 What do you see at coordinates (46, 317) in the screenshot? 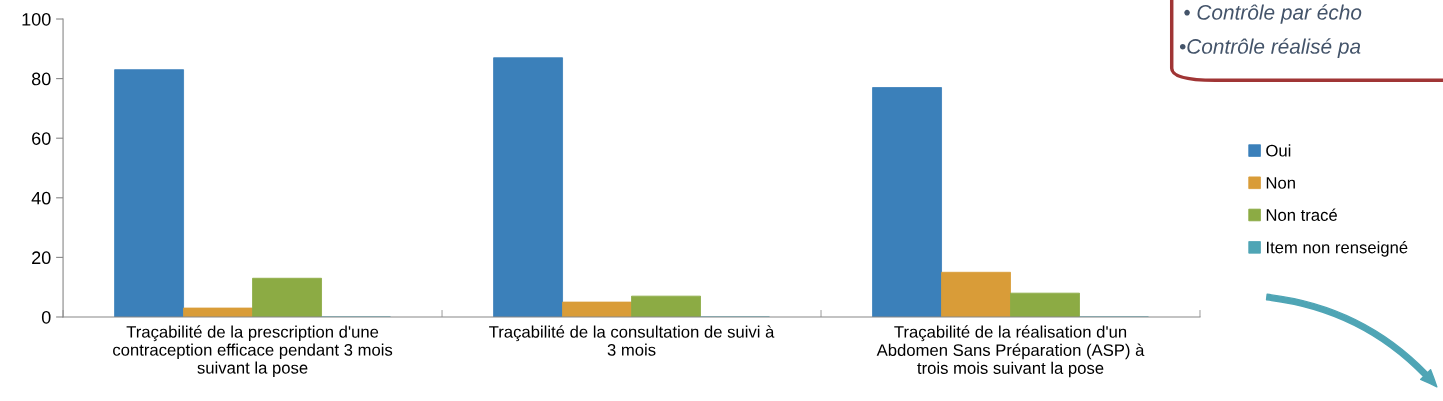
I see `y-tick-label: 0` at bounding box center [46, 317].